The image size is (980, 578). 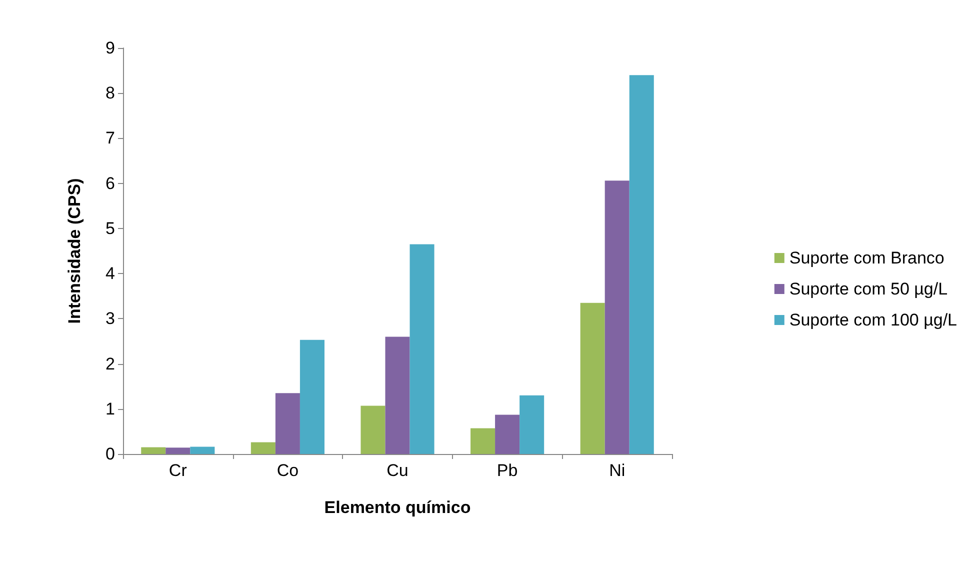 I want to click on x-axis-title: Elemento químico, so click(x=397, y=507).